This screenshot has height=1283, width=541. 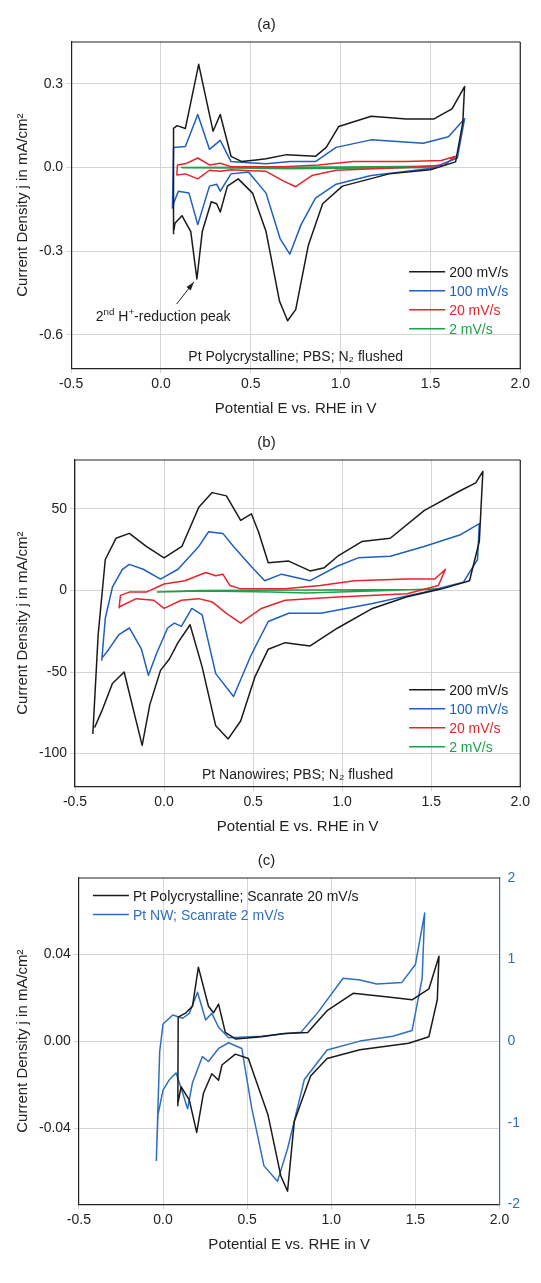 What do you see at coordinates (57, 670) in the screenshot?
I see `y-tick-label: -50` at bounding box center [57, 670].